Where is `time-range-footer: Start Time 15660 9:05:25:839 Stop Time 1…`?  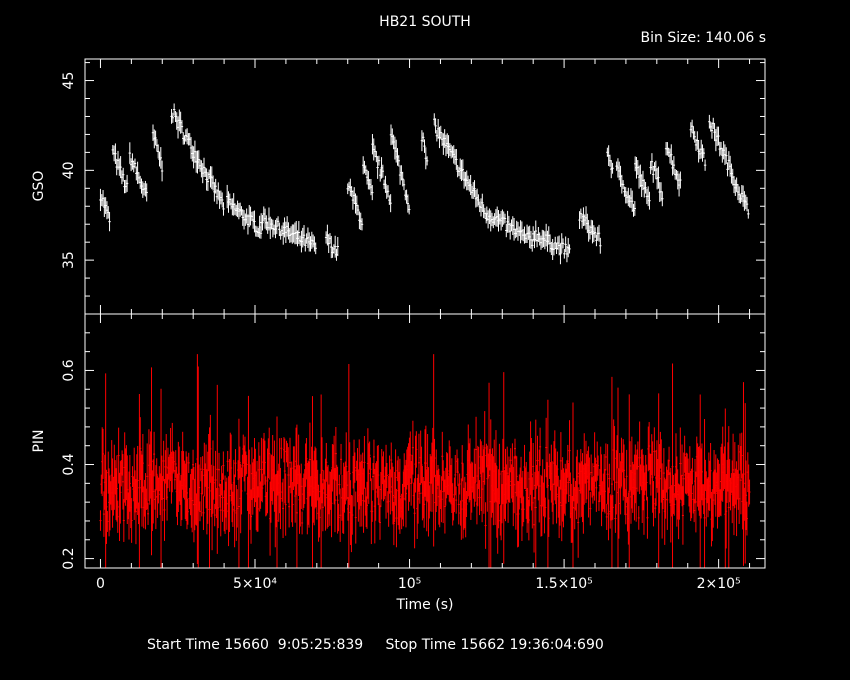 time-range-footer: Start Time 15660 9:05:25:839 Stop Time 1… is located at coordinates (375, 645).